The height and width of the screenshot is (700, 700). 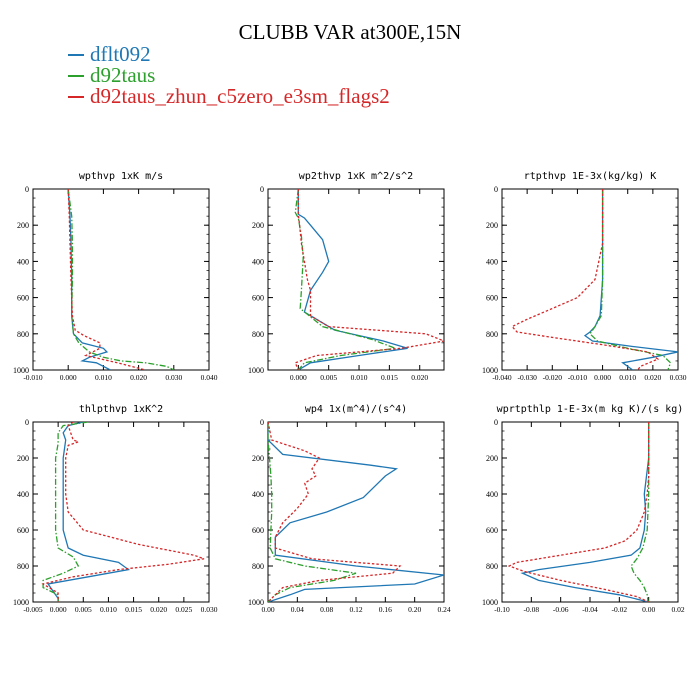 What do you see at coordinates (121, 409) in the screenshot?
I see `chart-title: thlpthvp 1xK^2` at bounding box center [121, 409].